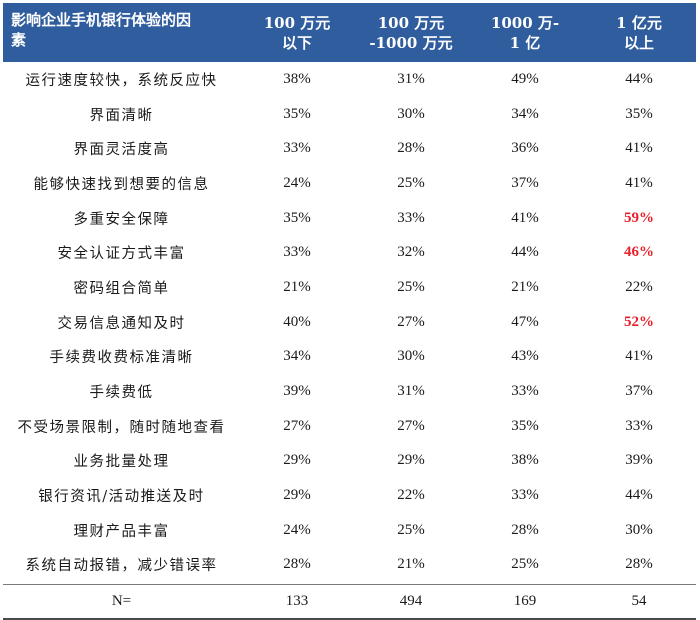 This screenshot has width=700, height=620. What do you see at coordinates (639, 252) in the screenshot?
I see `percent-cell: 46%` at bounding box center [639, 252].